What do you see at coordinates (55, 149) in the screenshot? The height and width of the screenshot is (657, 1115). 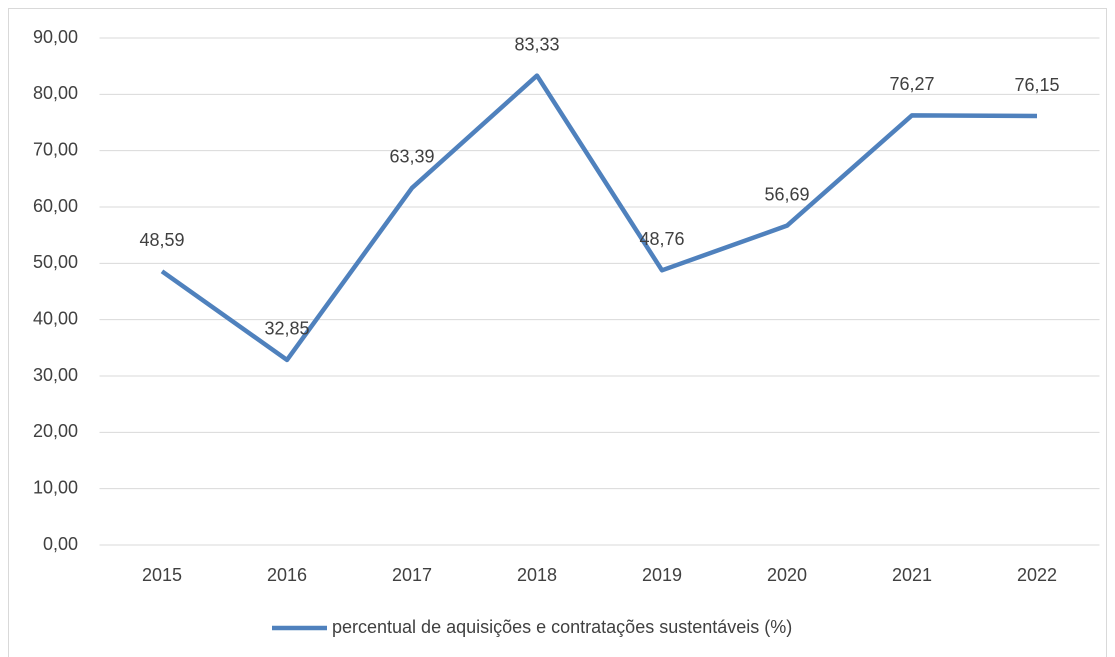 I see `y-tick-label: 70,00` at bounding box center [55, 149].